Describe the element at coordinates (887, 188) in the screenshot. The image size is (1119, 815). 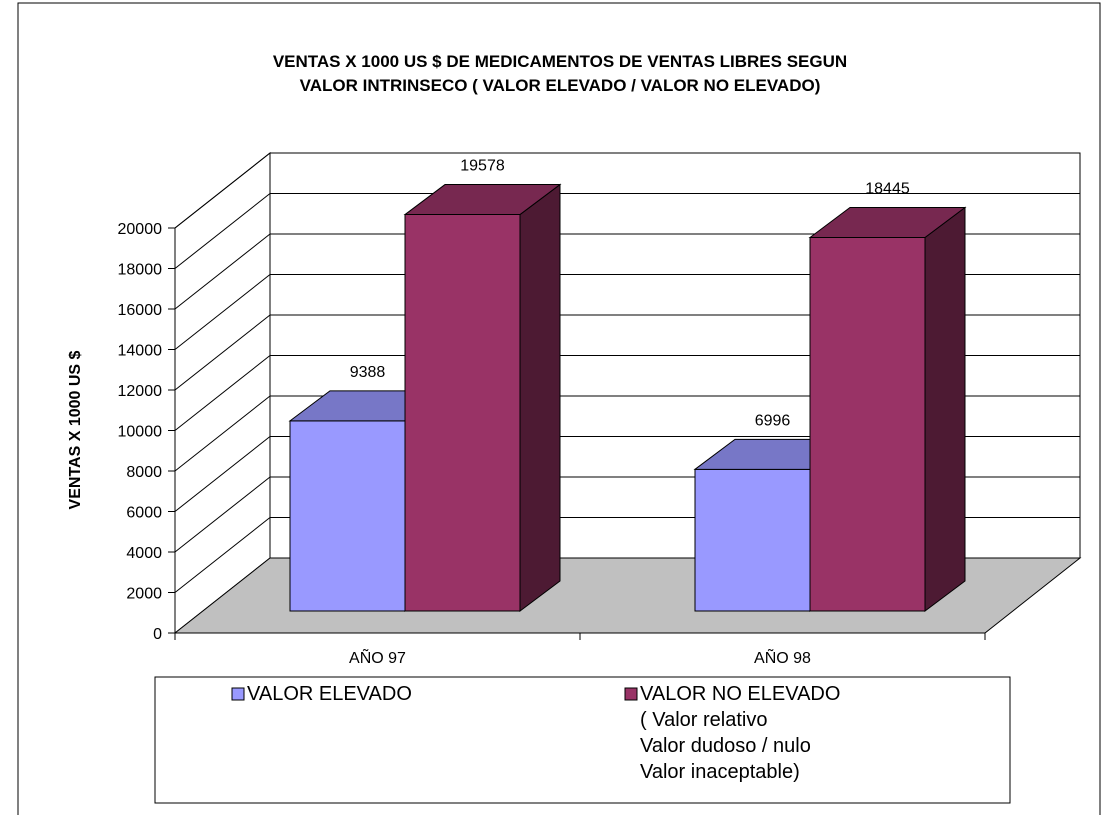
I see `data-label: 18445` at that location.